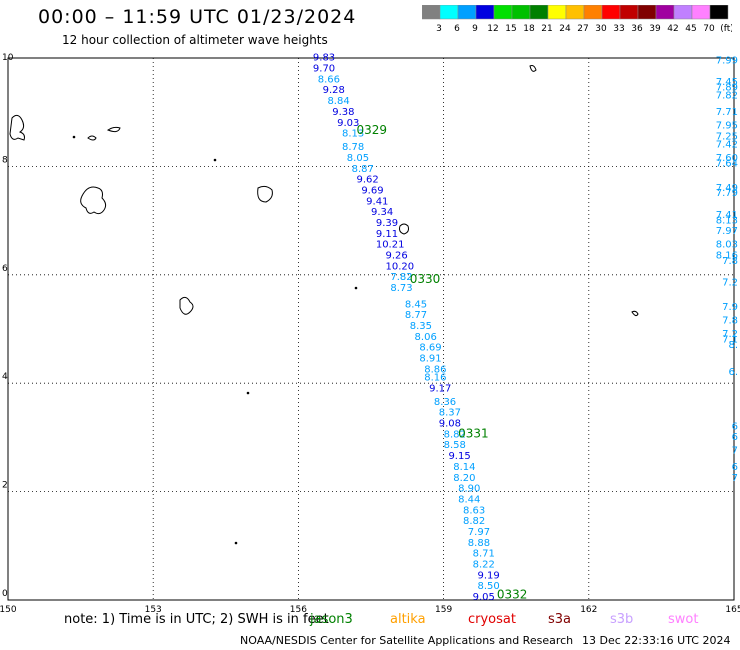 The width and height of the screenshot is (740, 650). What do you see at coordinates (546, 29) in the screenshot?
I see `colorbar-label: 21` at bounding box center [546, 29].